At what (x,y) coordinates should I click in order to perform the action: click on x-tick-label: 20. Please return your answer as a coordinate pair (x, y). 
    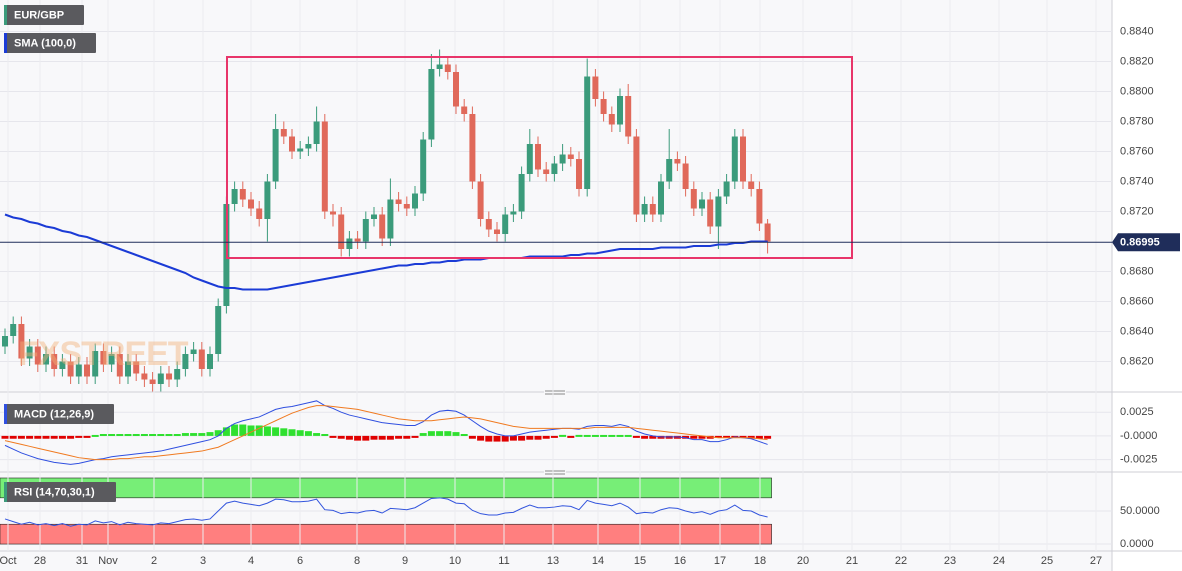
    Looking at the image, I should click on (803, 561).